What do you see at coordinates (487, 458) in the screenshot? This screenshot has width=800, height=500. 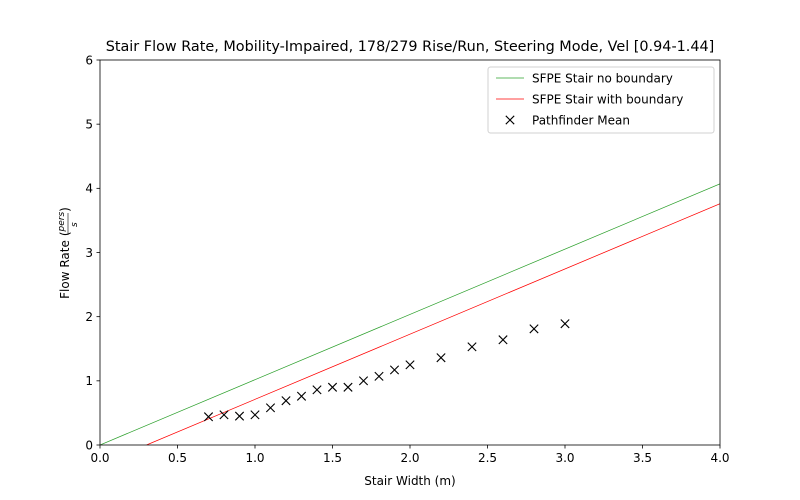 I see `x-tick-label: 2.5` at bounding box center [487, 458].